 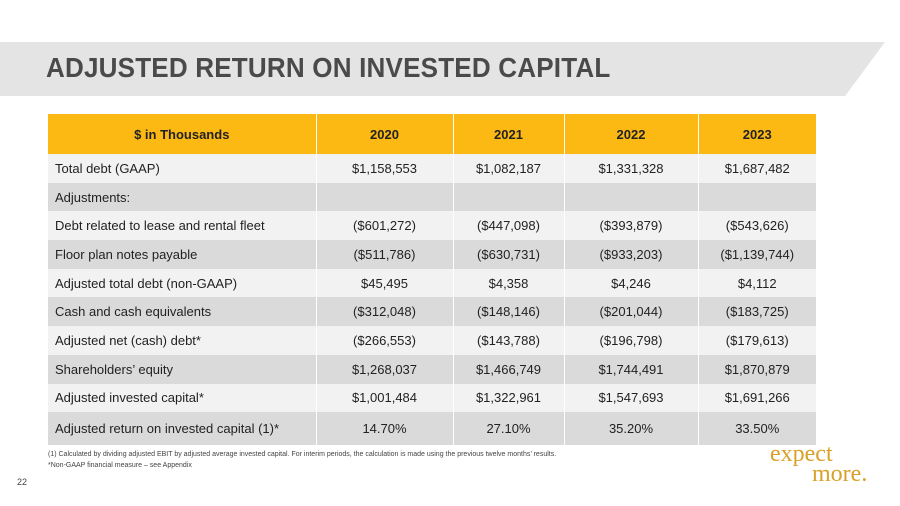 I want to click on cell-value: ($933,203), so click(x=631, y=254).